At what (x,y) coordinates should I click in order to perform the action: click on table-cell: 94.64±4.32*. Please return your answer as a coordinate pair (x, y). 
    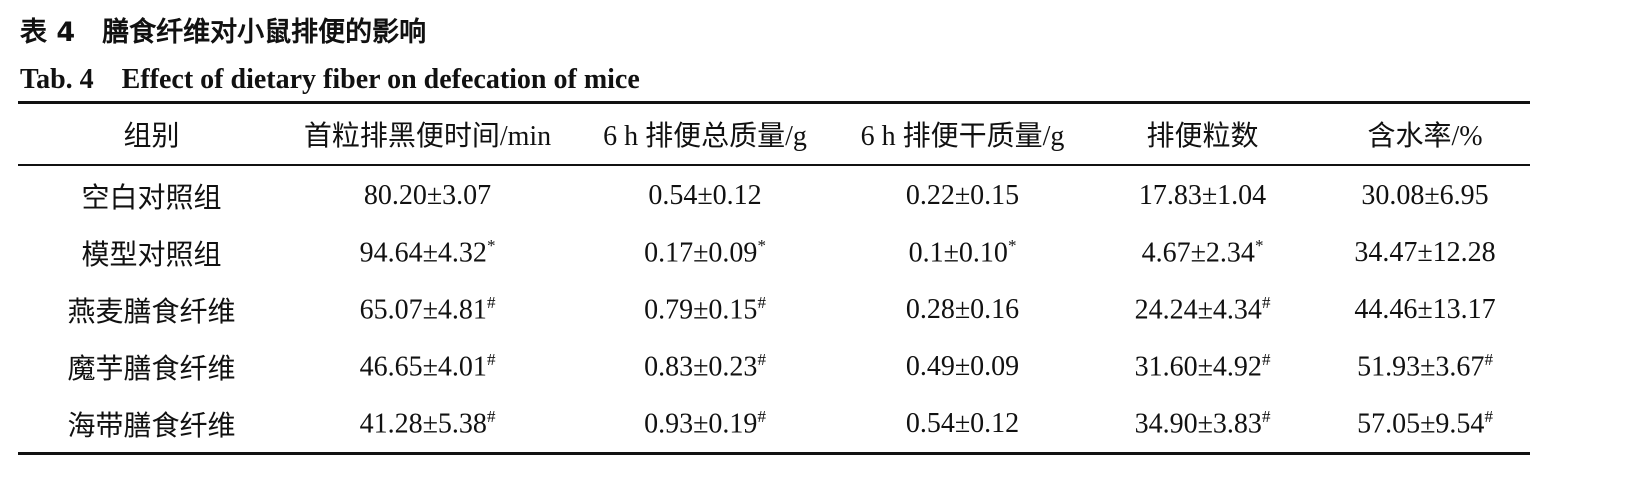
    Looking at the image, I should click on (427, 252).